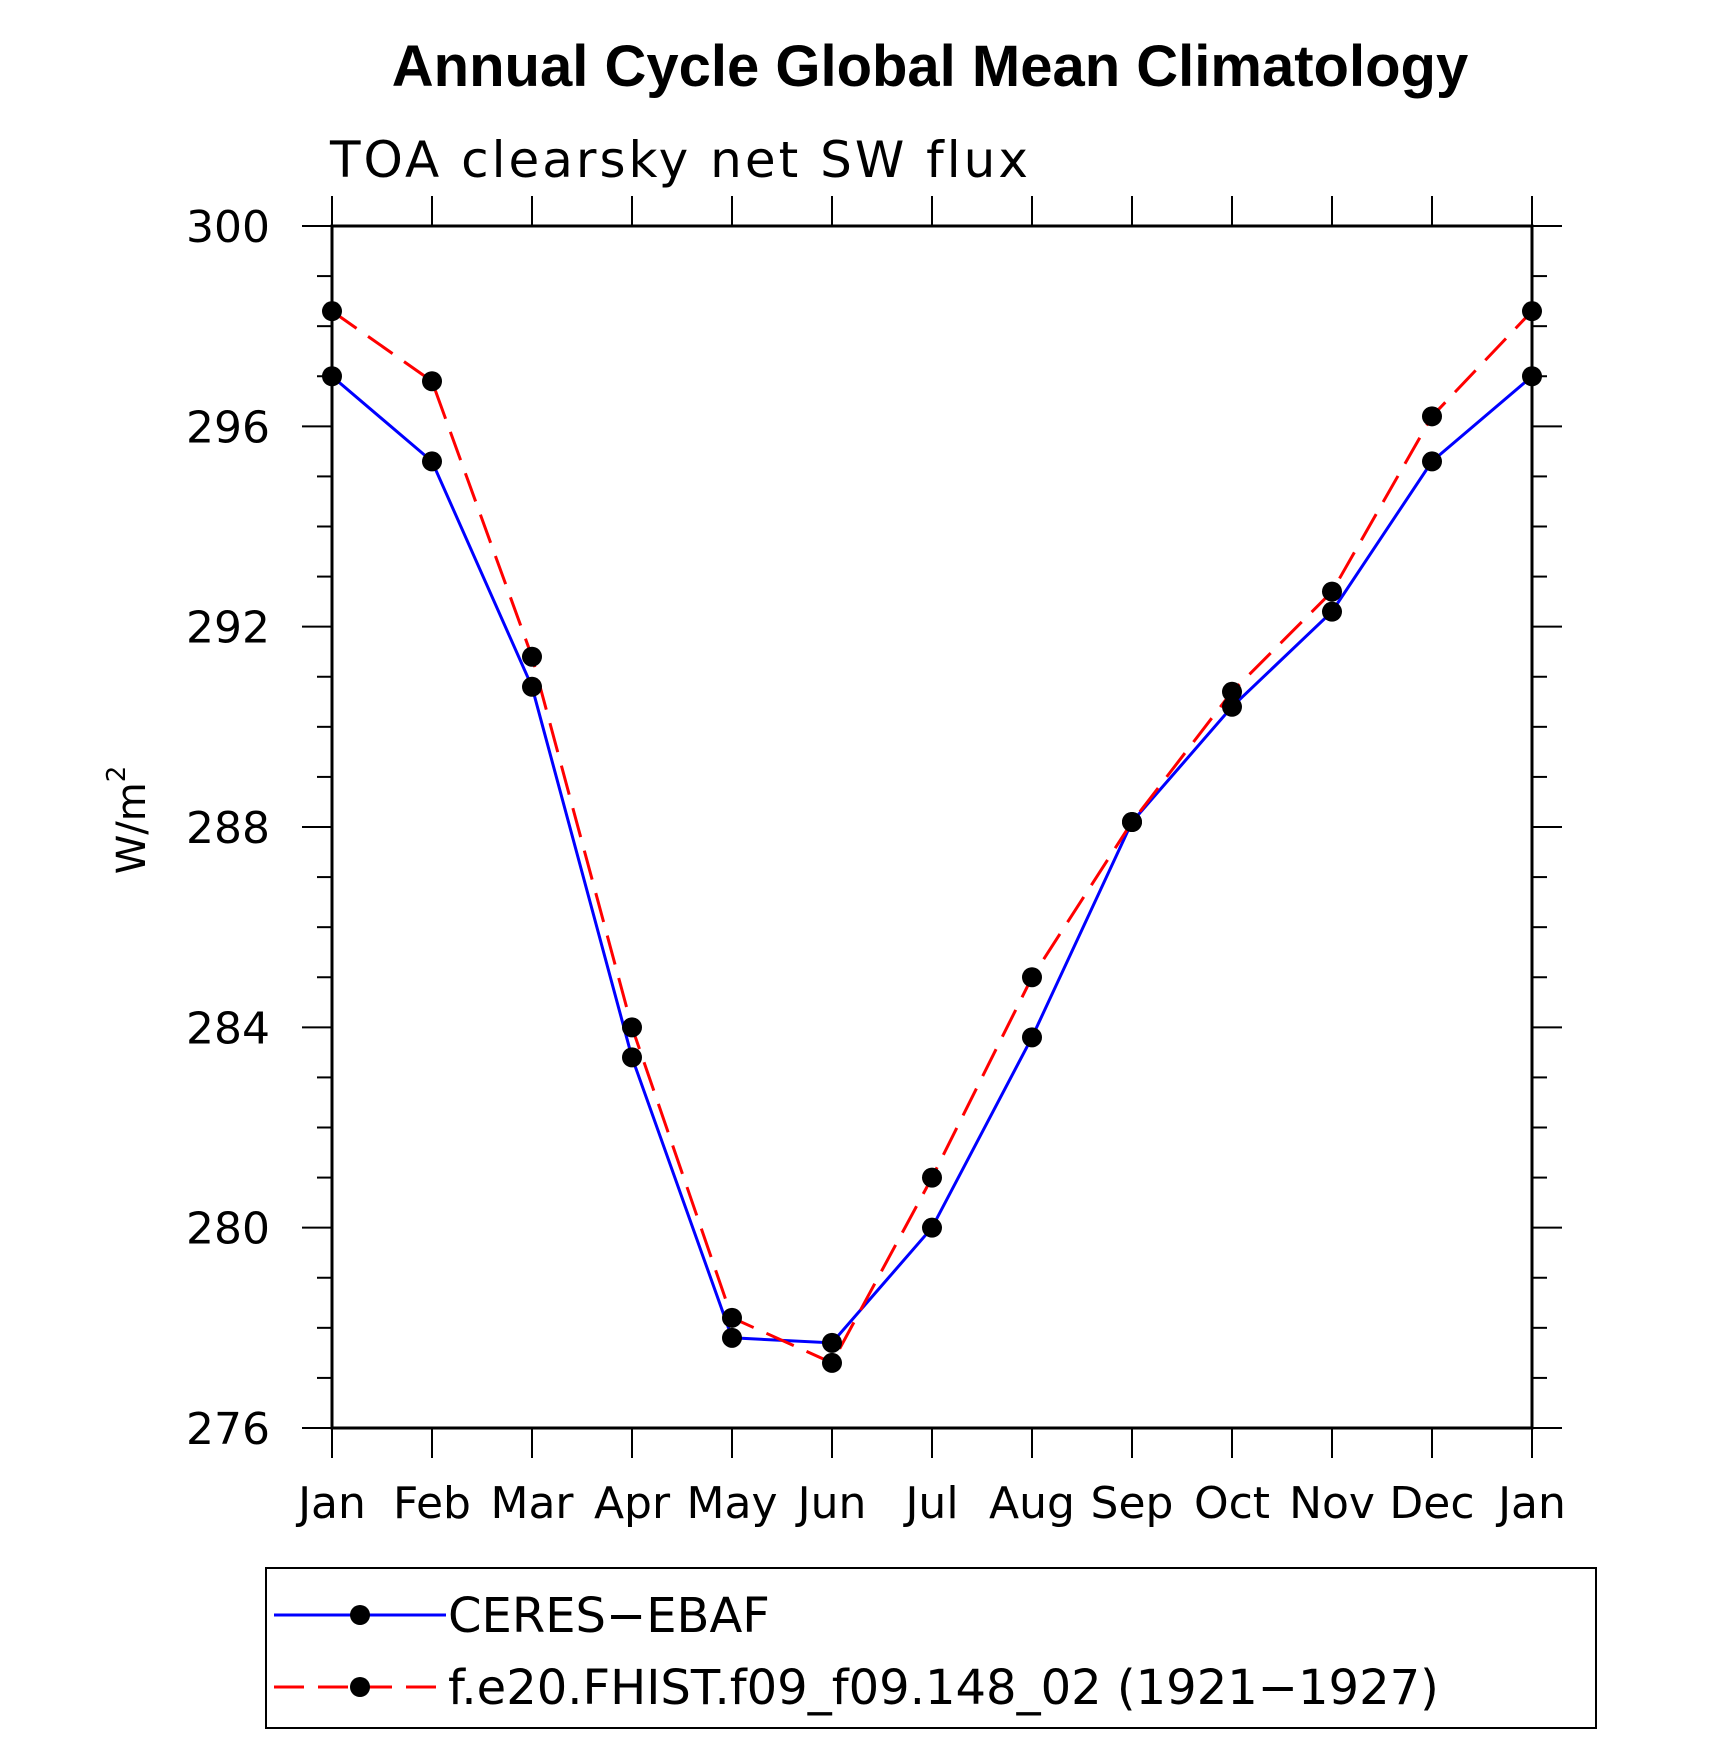 This screenshot has height=1740, width=1710. Describe the element at coordinates (632, 1503) in the screenshot. I see `x-tick-label: Apr` at that location.